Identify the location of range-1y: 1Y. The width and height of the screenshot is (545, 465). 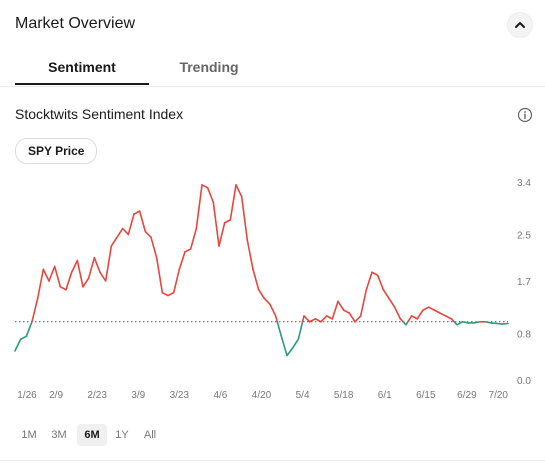
(122, 435).